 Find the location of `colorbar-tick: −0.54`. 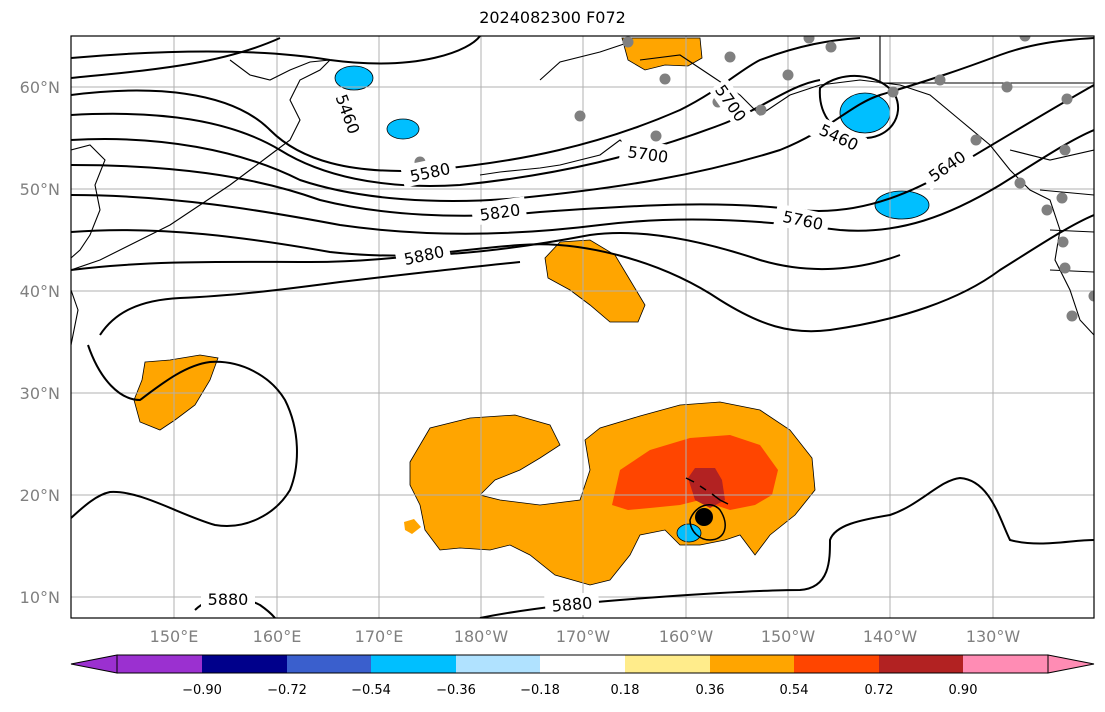

colorbar-tick: −0.54 is located at coordinates (371, 690).